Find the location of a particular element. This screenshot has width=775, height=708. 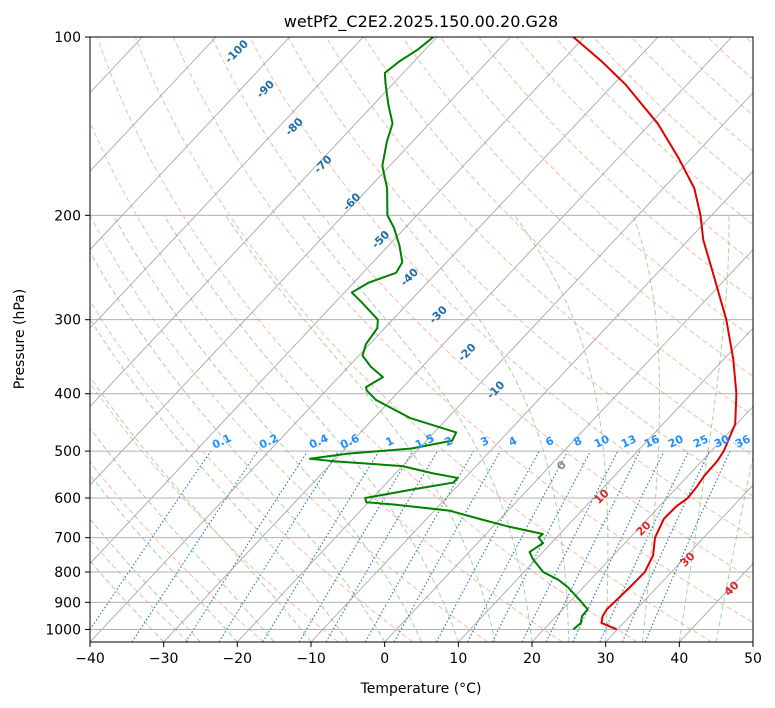

y-tick-label: 900 is located at coordinates (67, 603).